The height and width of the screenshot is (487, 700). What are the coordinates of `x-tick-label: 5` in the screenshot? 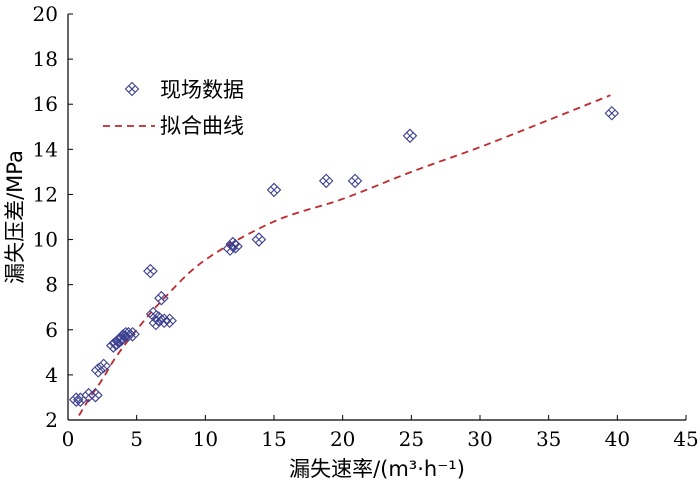 It's located at (136, 439).